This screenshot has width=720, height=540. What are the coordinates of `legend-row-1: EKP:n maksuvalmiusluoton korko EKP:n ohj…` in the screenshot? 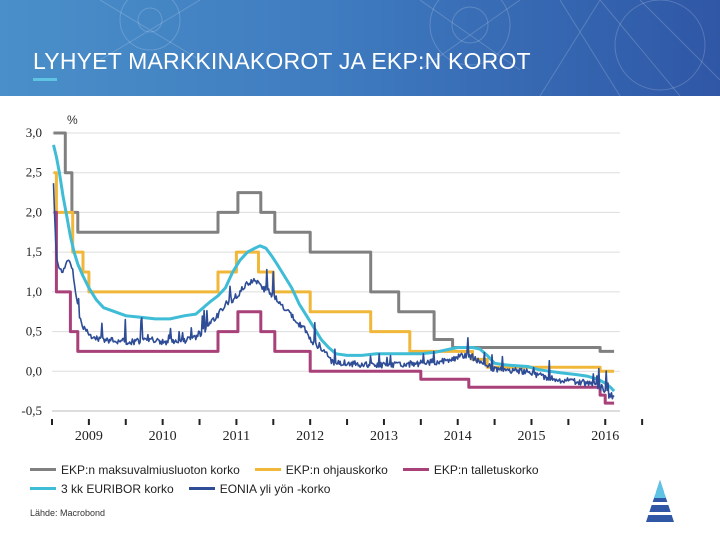 It's located at (292, 469).